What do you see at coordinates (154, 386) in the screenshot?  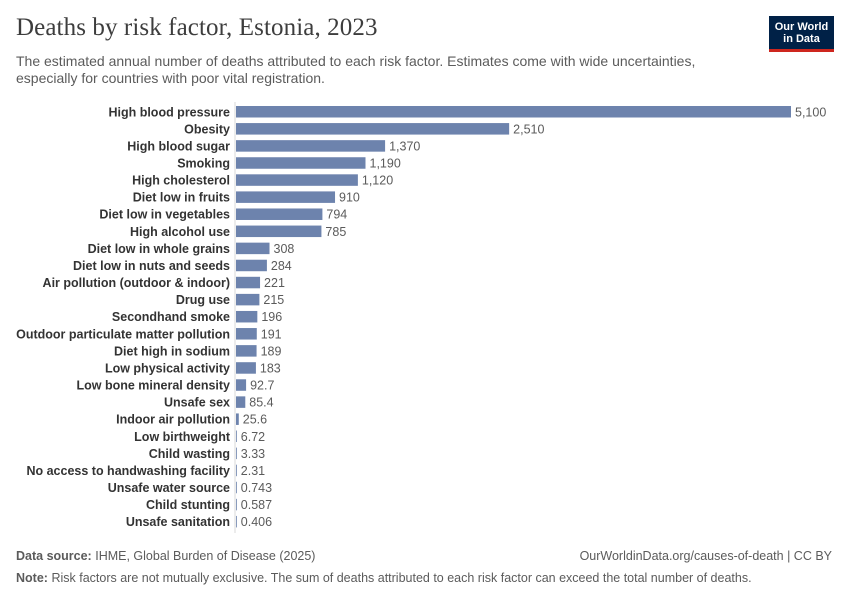 I see `category-label: Low bone mineral density` at bounding box center [154, 386].